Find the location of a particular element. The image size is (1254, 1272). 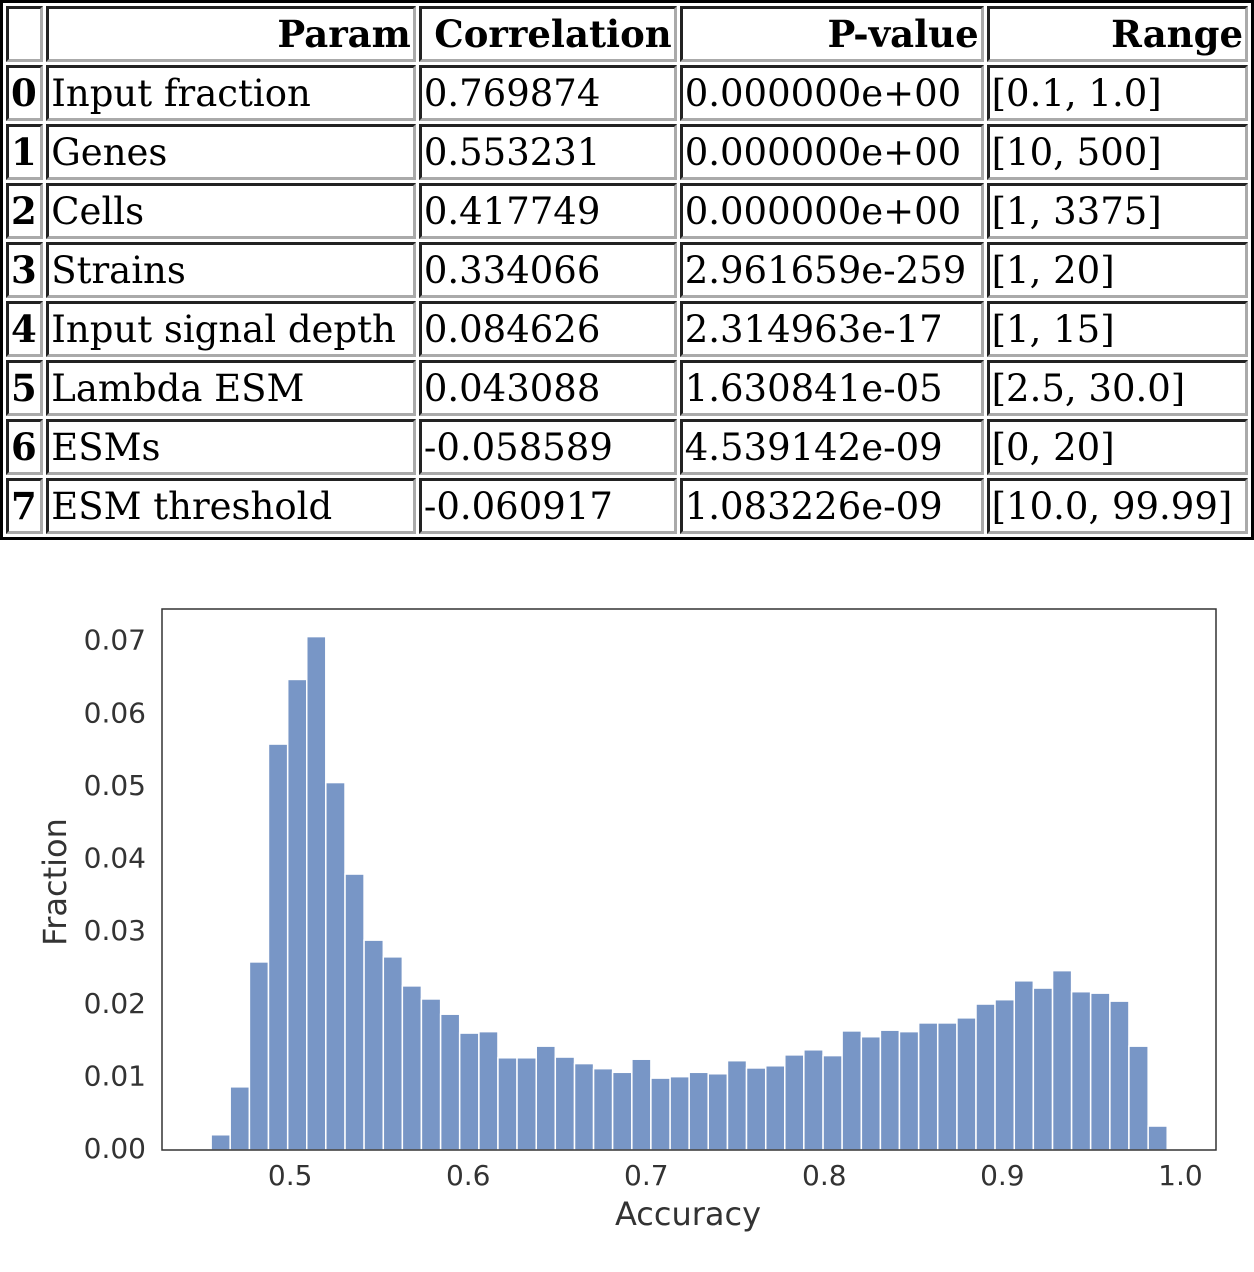

table-cell: Lambda ESM is located at coordinates (231, 388).